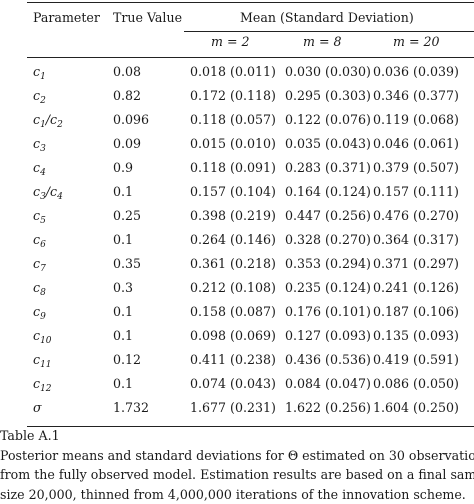  Describe the element at coordinates (327, 18) in the screenshot. I see `header-mean-sd: Mean (Standard Deviation)` at that location.